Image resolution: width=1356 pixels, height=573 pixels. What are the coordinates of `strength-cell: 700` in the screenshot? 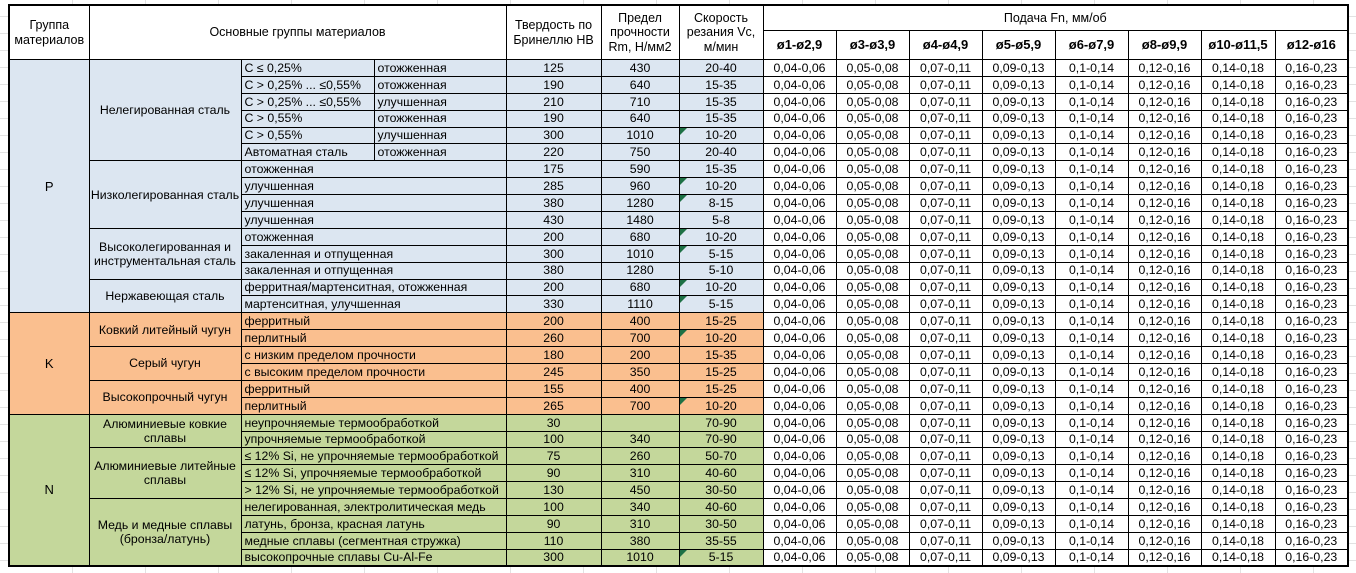 It's located at (640, 405).